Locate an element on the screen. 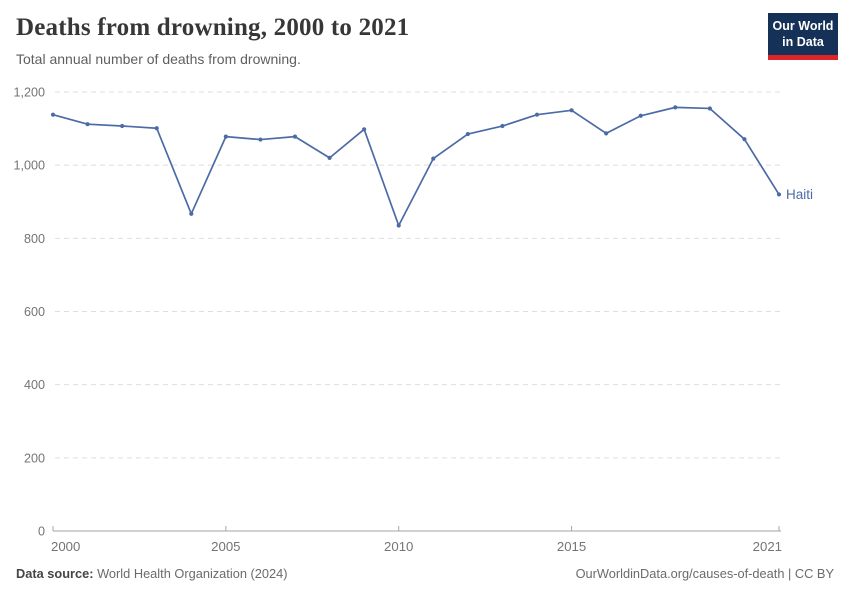 Image resolution: width=850 pixels, height=600 pixels. page-title: Deaths from drowning, 2000 to 2021 is located at coordinates (213, 27).